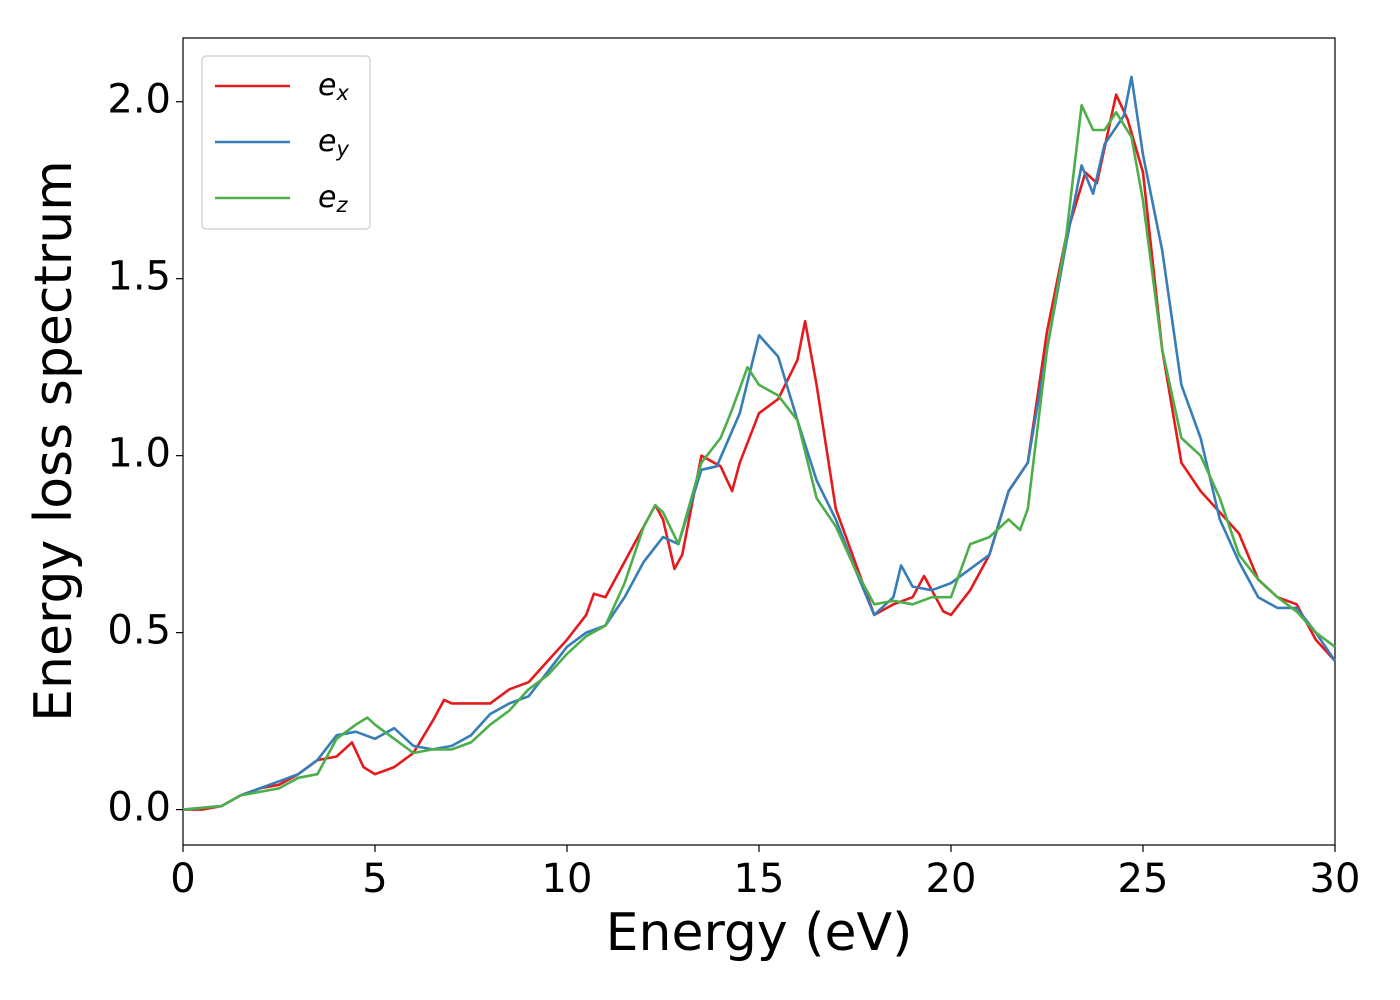  What do you see at coordinates (54, 441) in the screenshot?
I see `y-axis-label: Energy loss spectrum` at bounding box center [54, 441].